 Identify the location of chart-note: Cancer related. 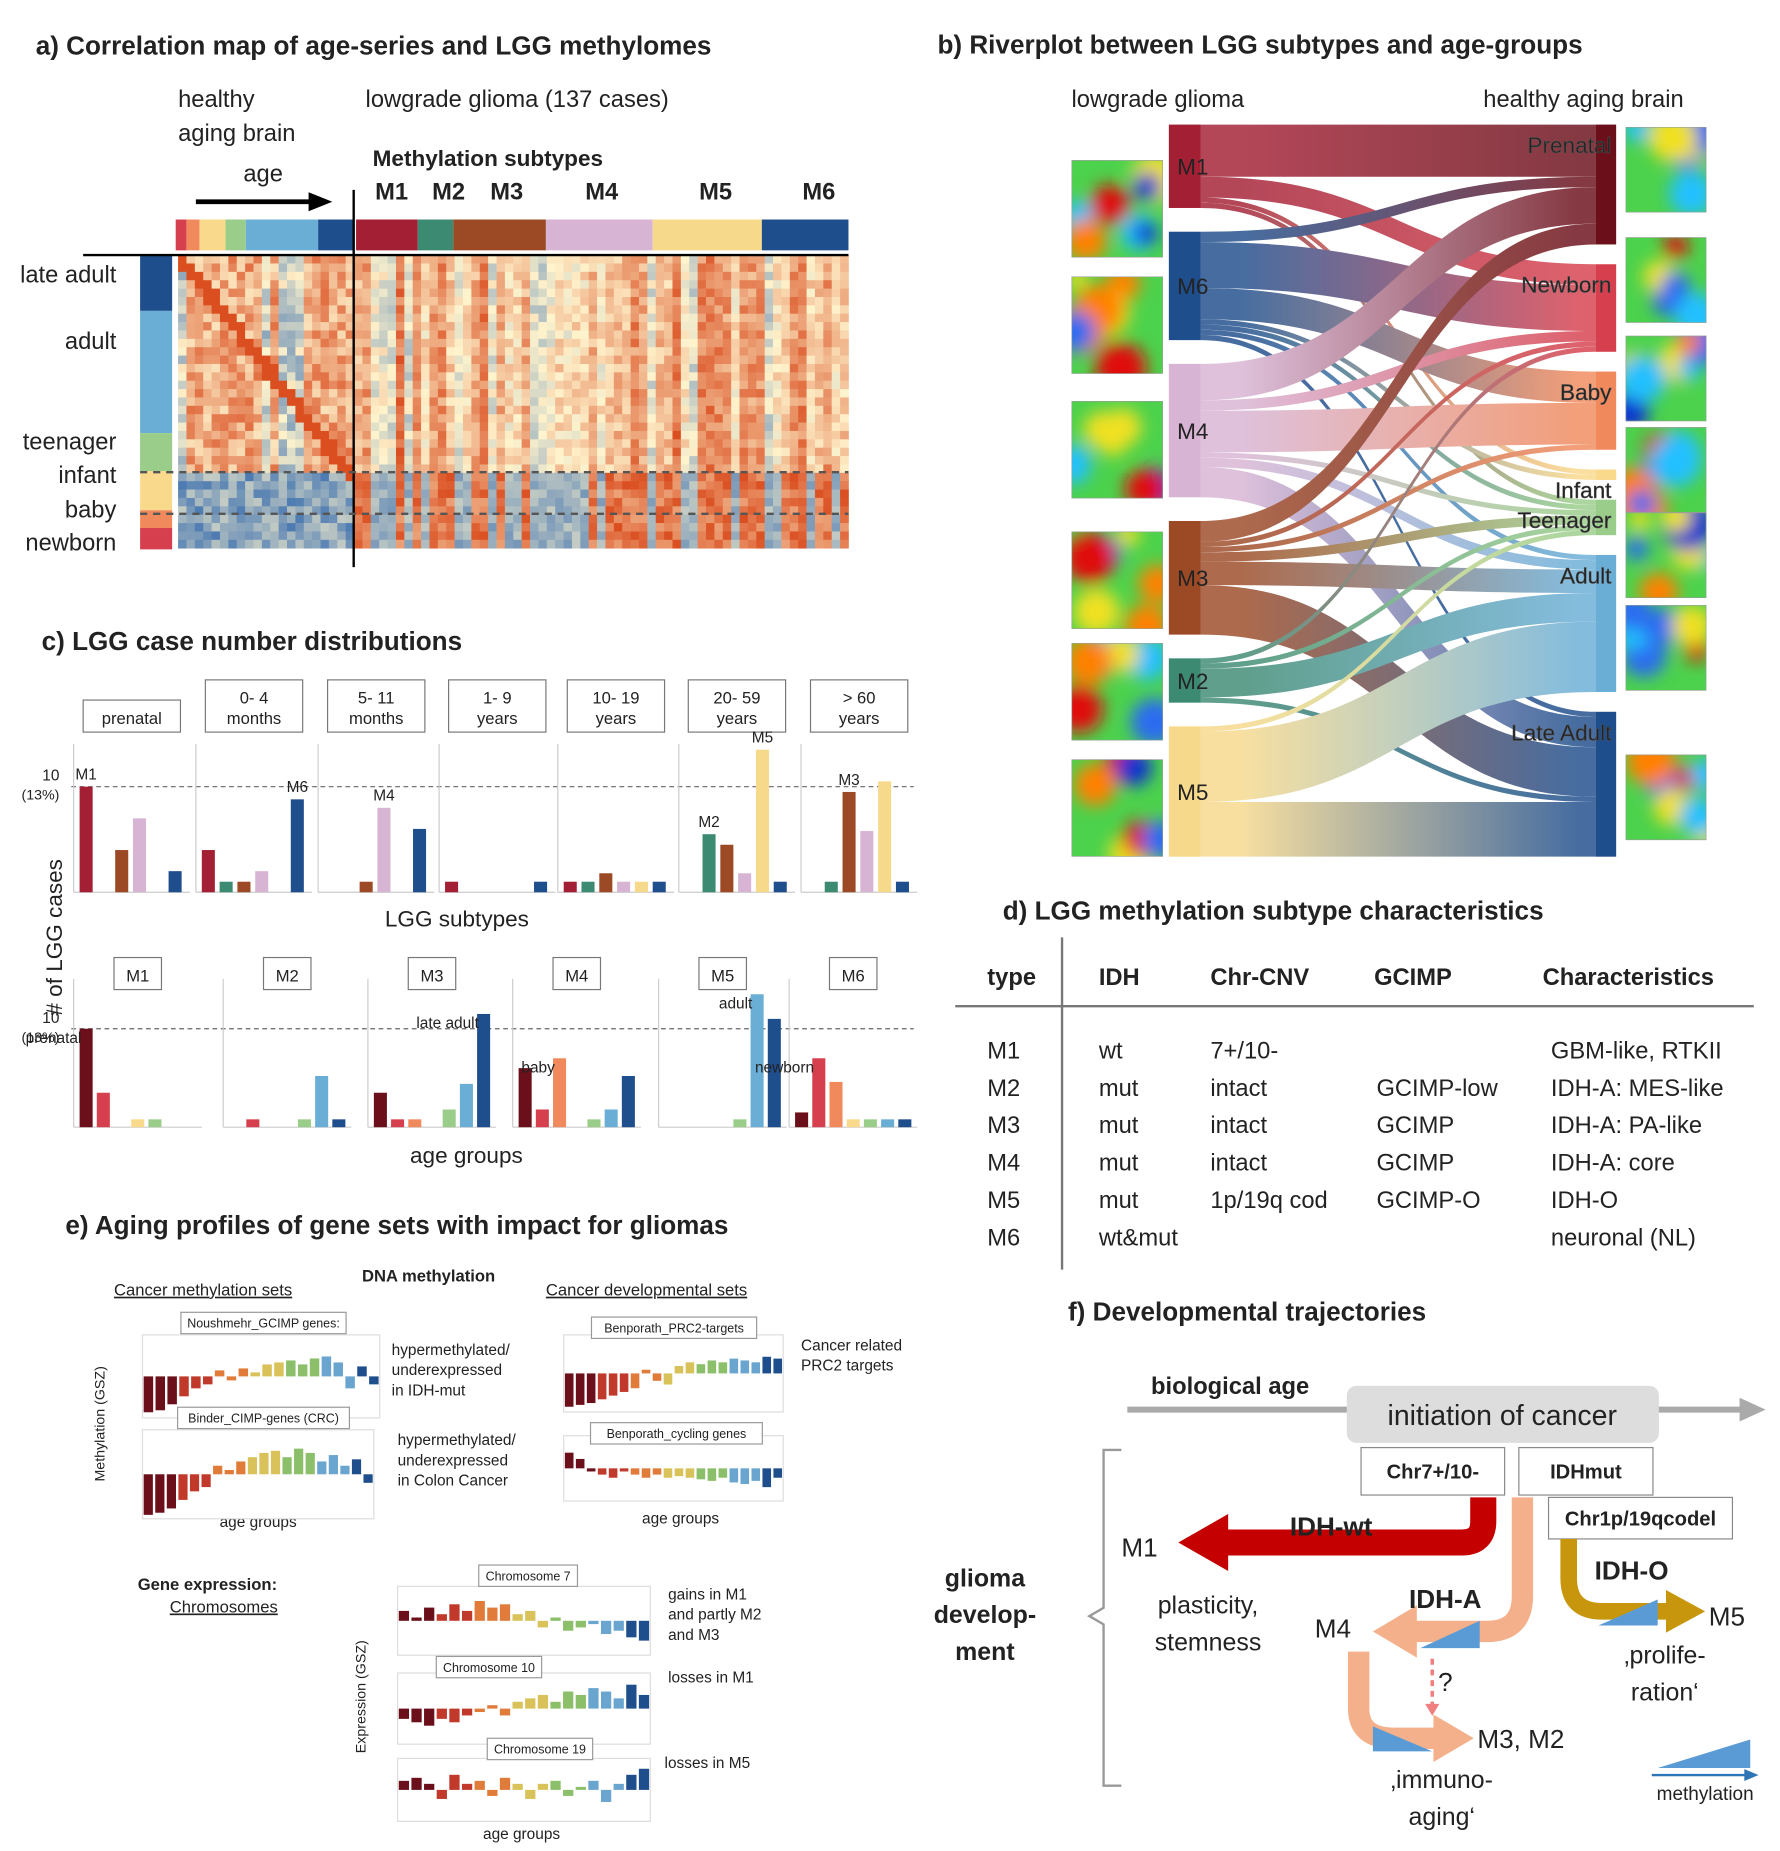
(851, 1345).